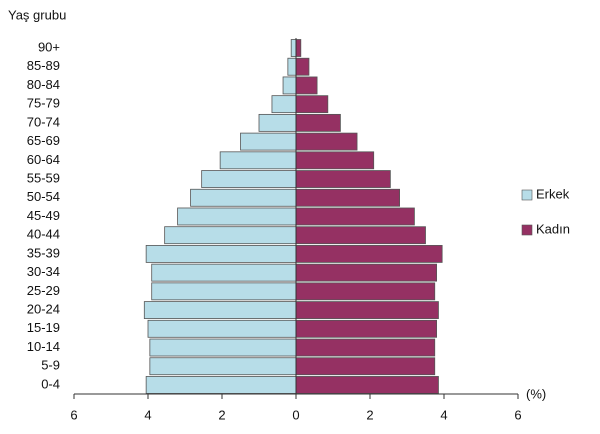 The height and width of the screenshot is (434, 600). I want to click on y-tick-label: 90+, so click(49, 46).